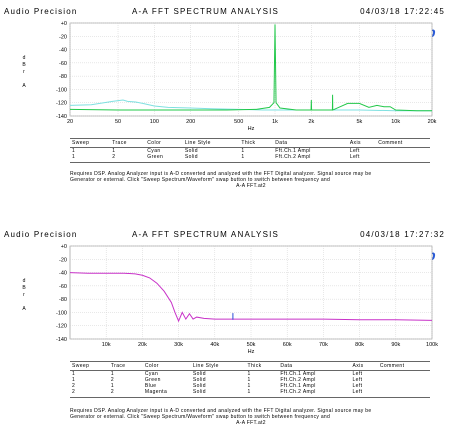 The height and width of the screenshot is (446, 453). Describe the element at coordinates (118, 122) in the screenshot. I see `x-tick-label: 50` at that location.